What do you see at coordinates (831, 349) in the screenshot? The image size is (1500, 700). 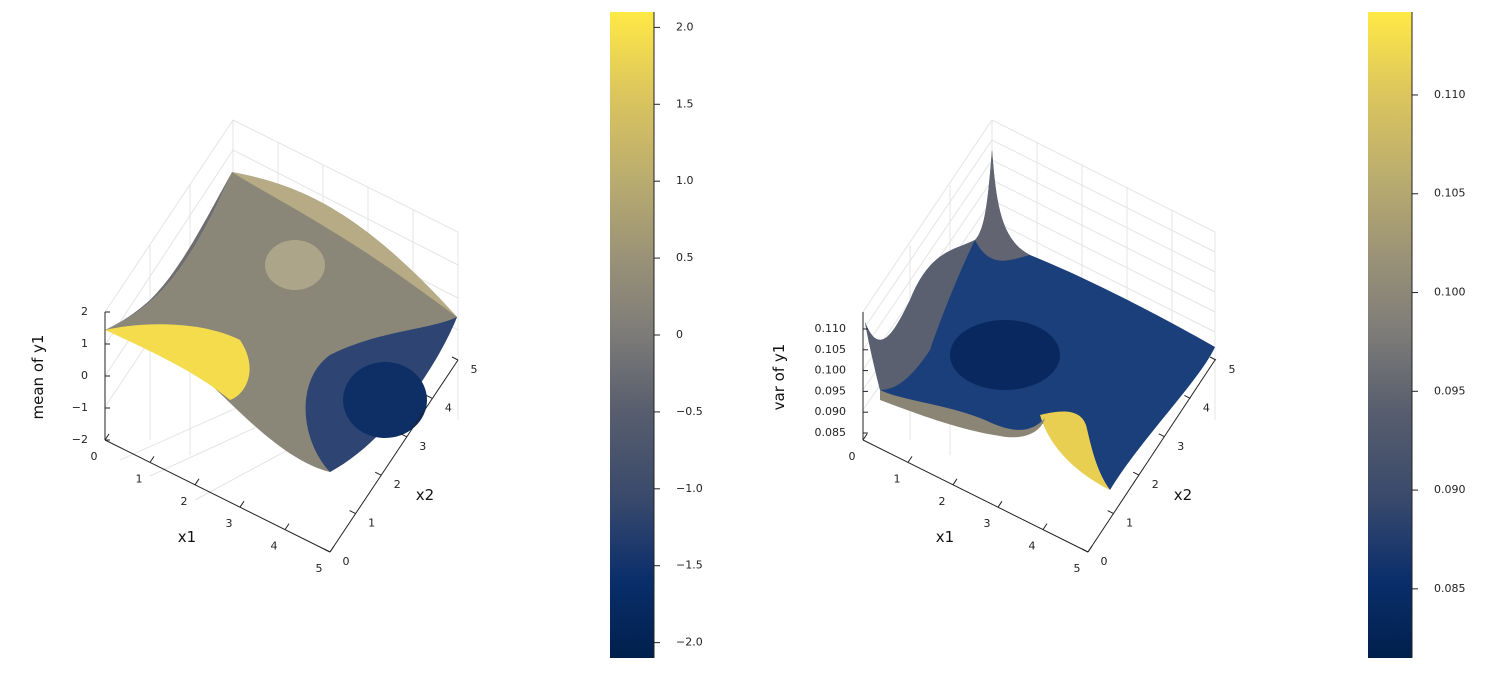 I see `z-tick-label: 0.105` at bounding box center [831, 349].